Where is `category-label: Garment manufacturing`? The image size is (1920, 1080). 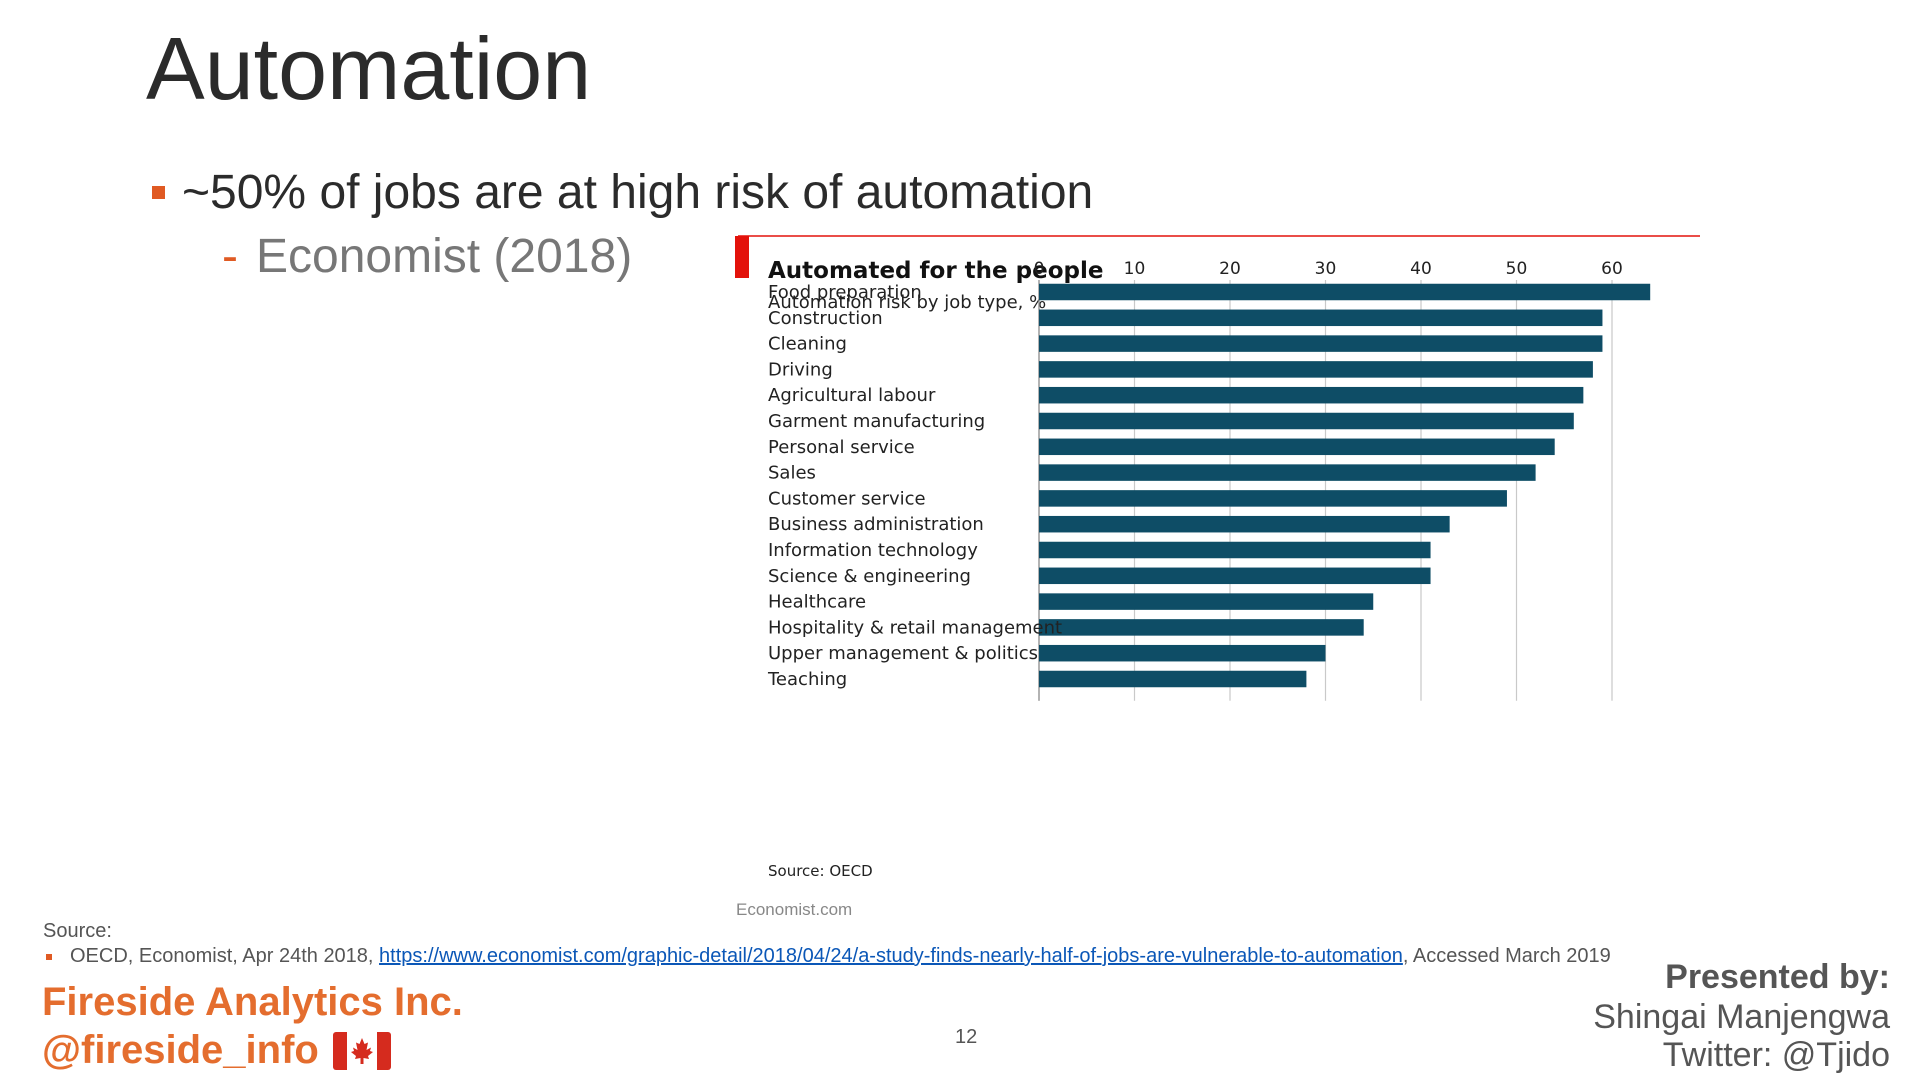 category-label: Garment manufacturing is located at coordinates (876, 421).